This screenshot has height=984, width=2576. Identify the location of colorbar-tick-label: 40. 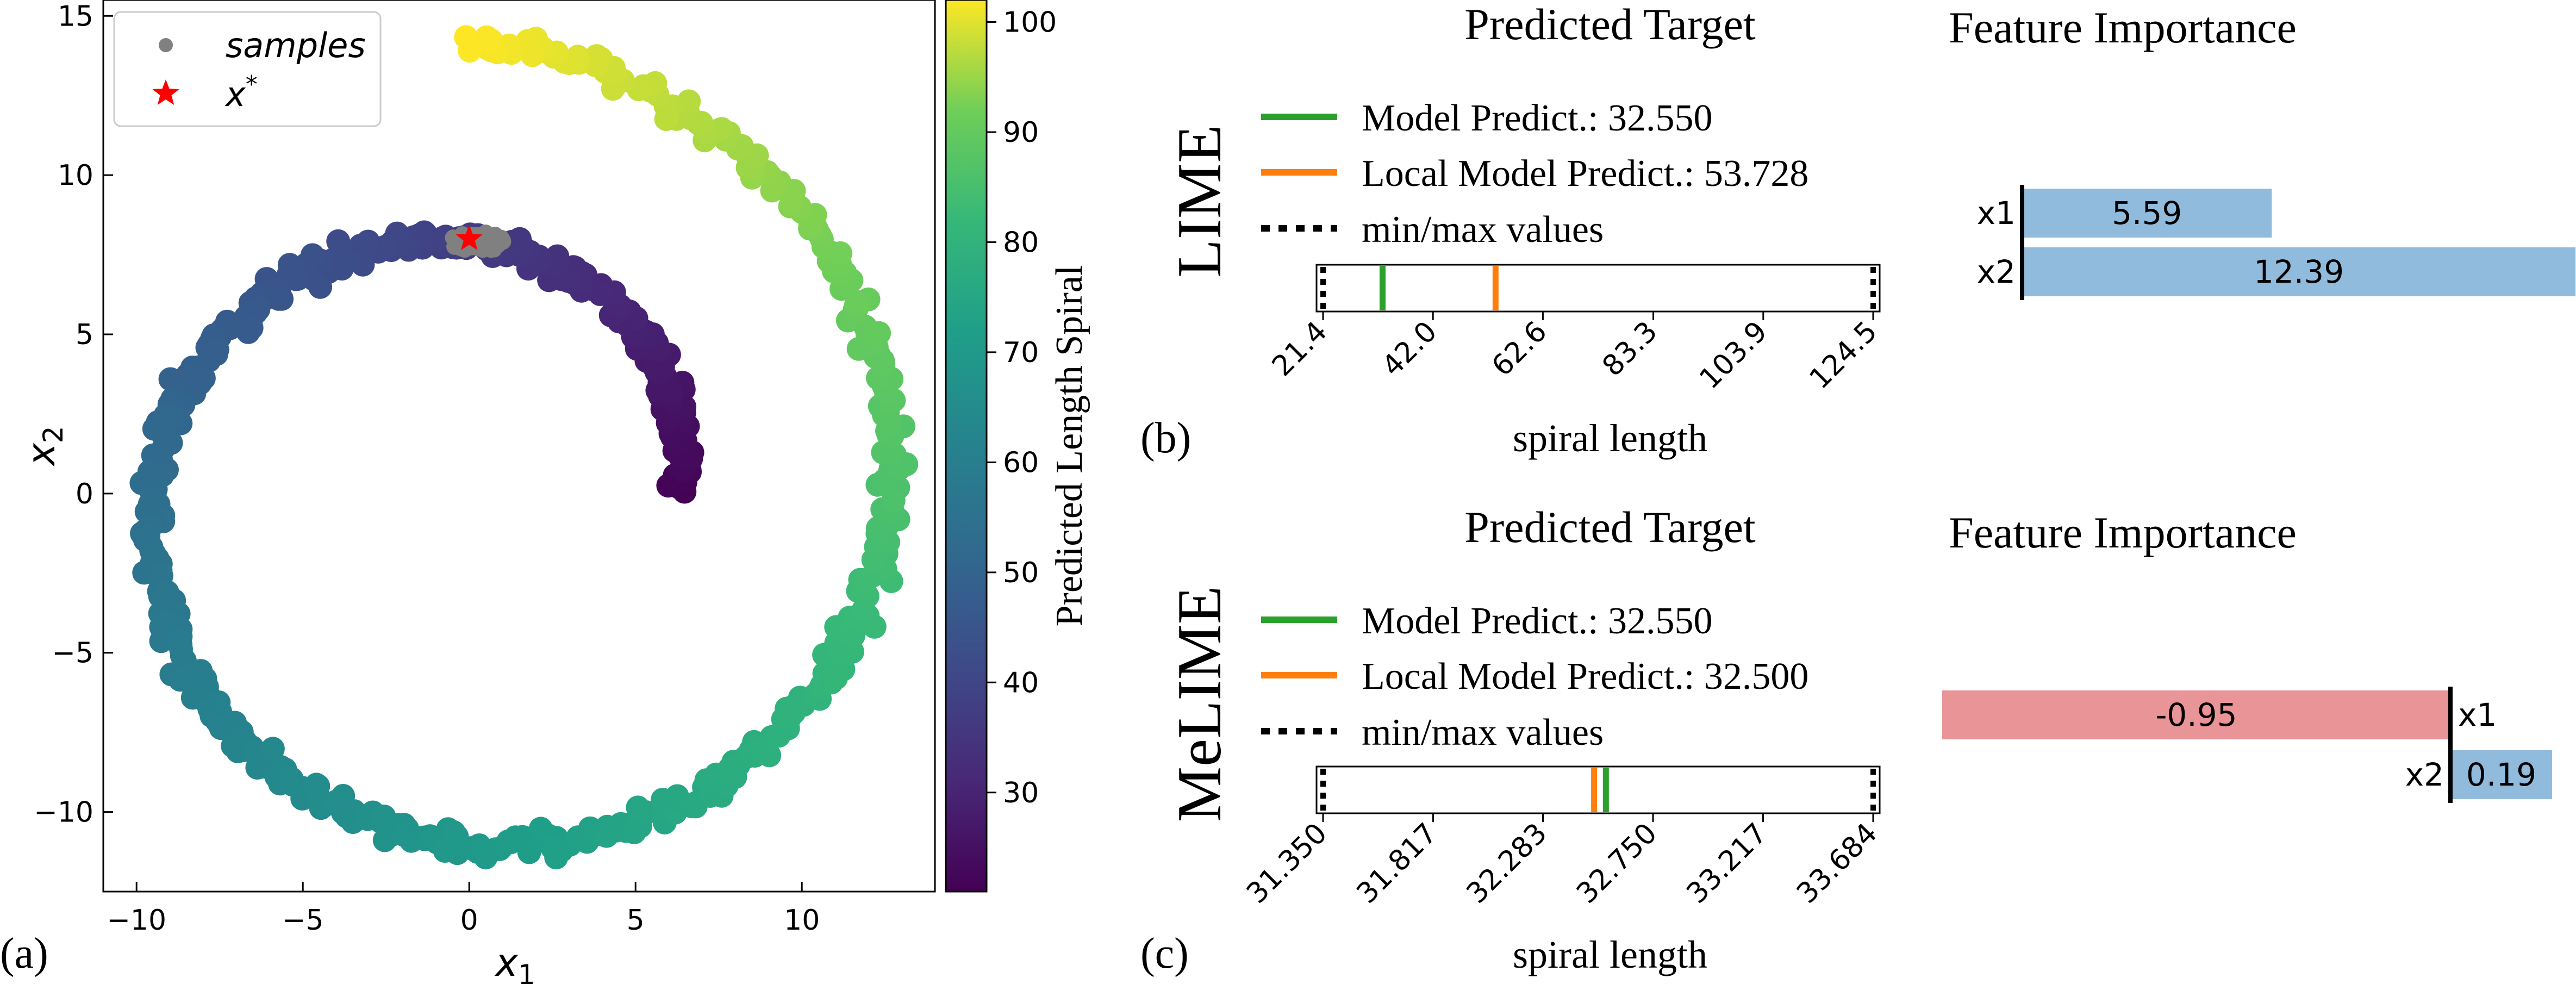
(1021, 683).